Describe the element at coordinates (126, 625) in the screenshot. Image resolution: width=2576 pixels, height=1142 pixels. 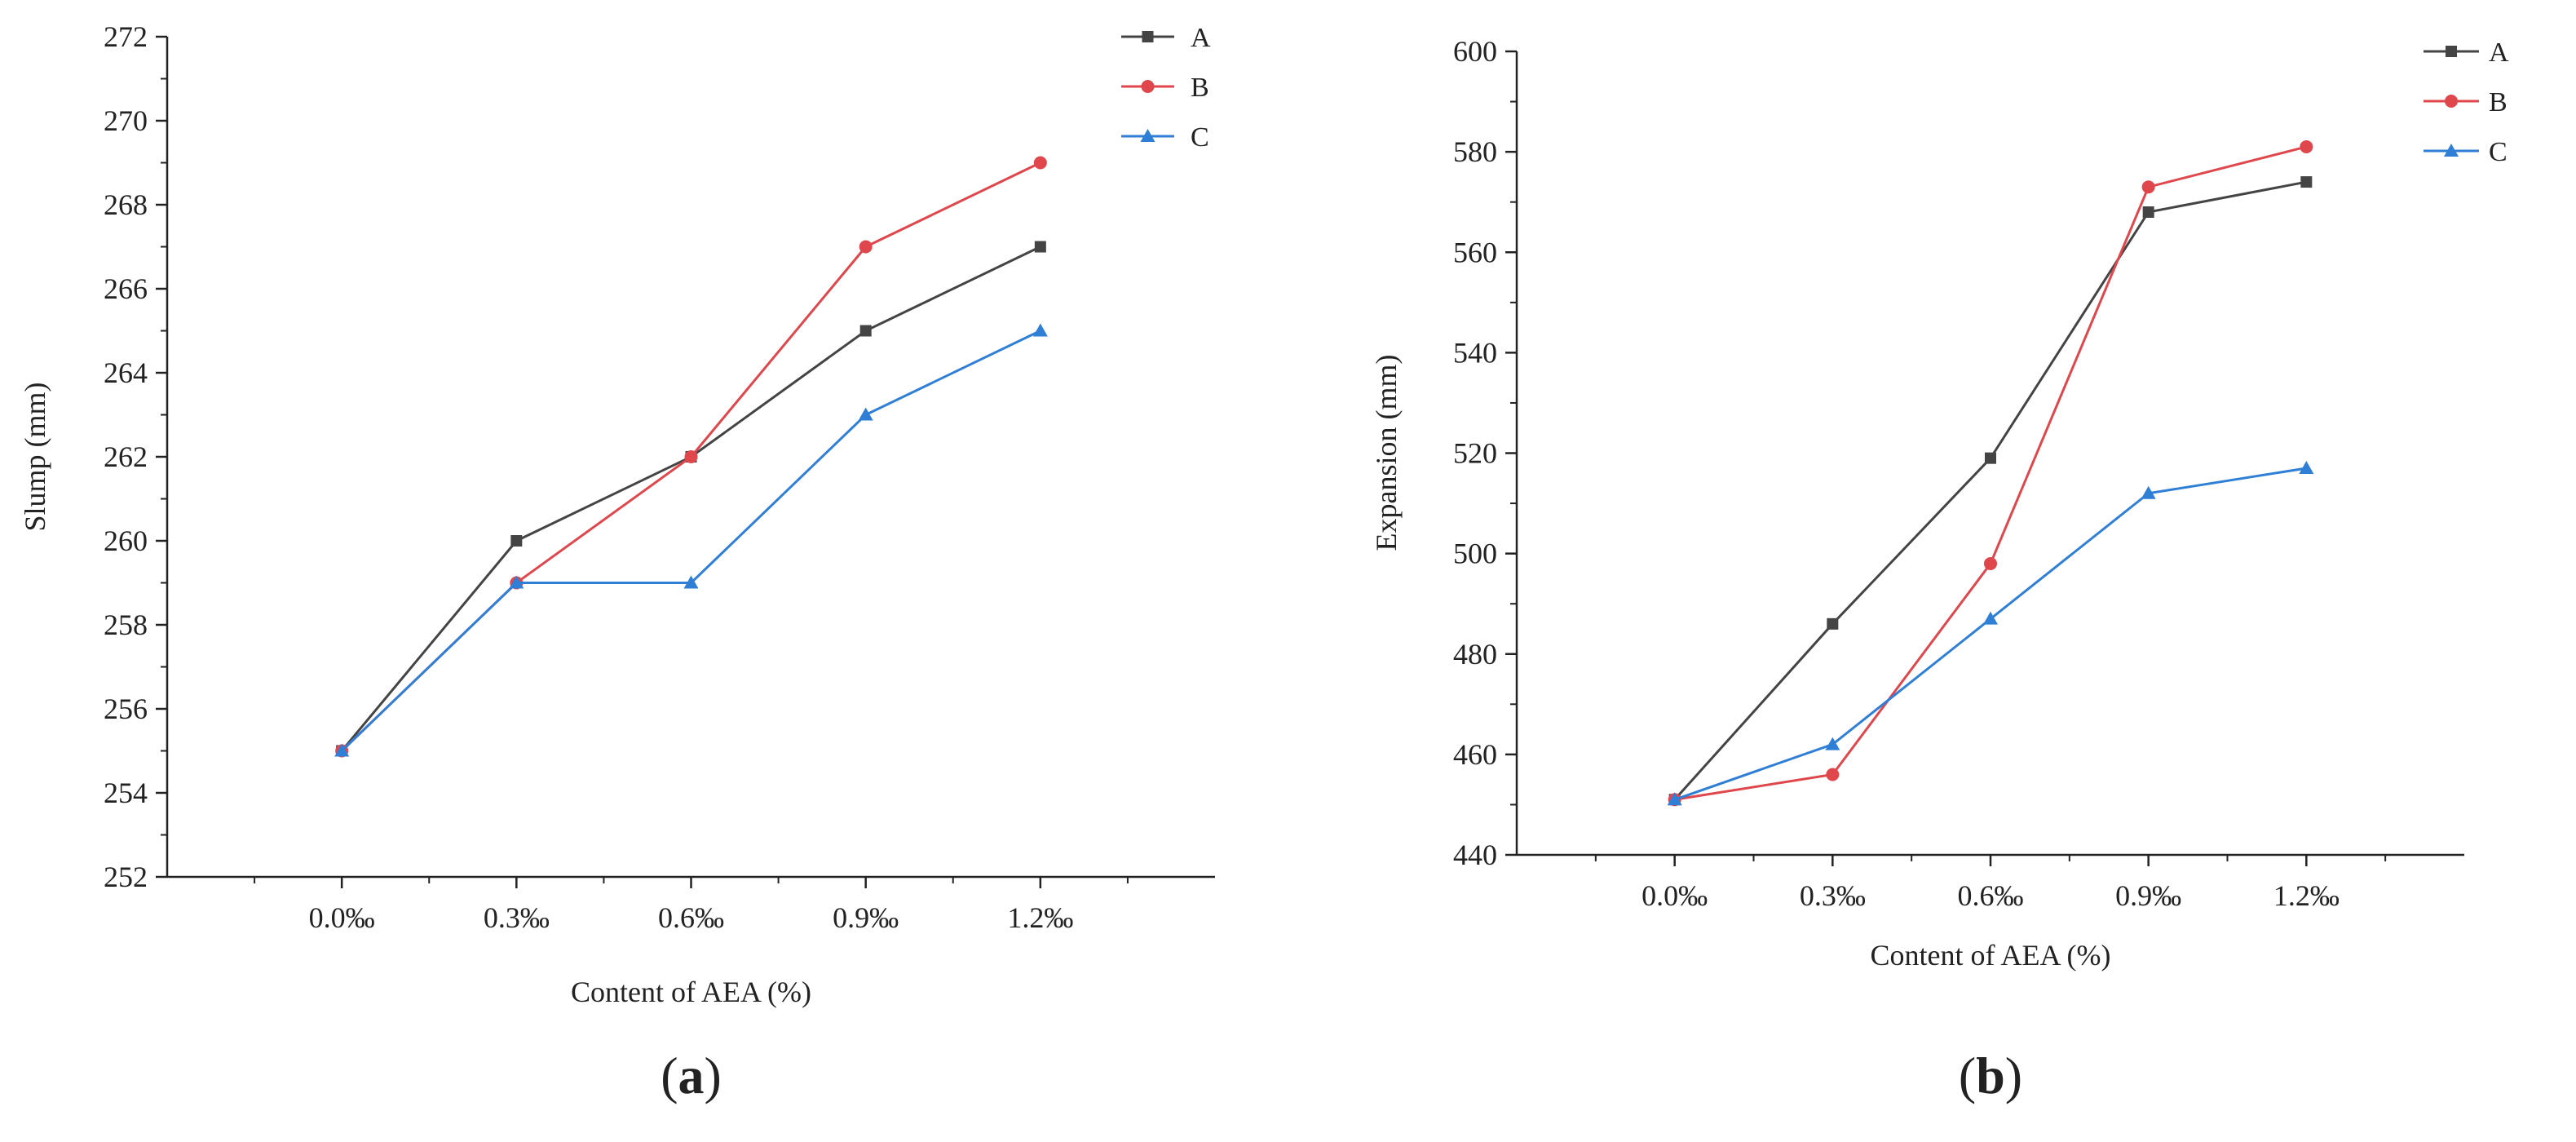
I see `y-tick-label: 258` at that location.